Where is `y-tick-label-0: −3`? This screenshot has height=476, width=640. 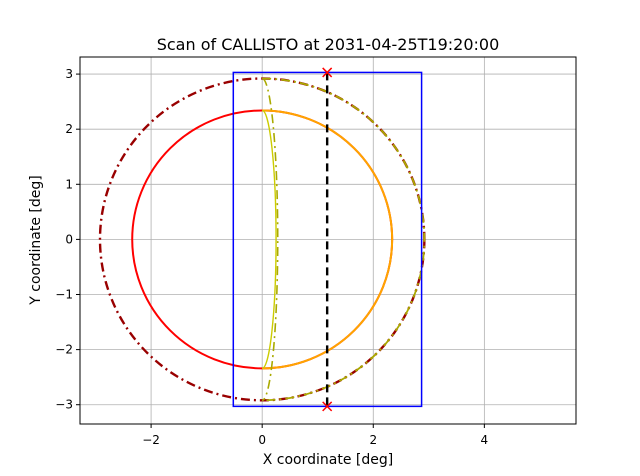
y-tick-label-0: −3 is located at coordinates (64, 405).